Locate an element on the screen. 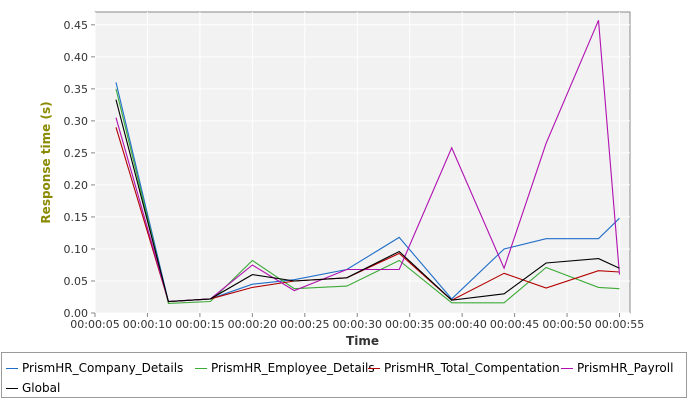 The height and width of the screenshot is (400, 690). legend-item: PrismHR_Employee_Details is located at coordinates (285, 368).